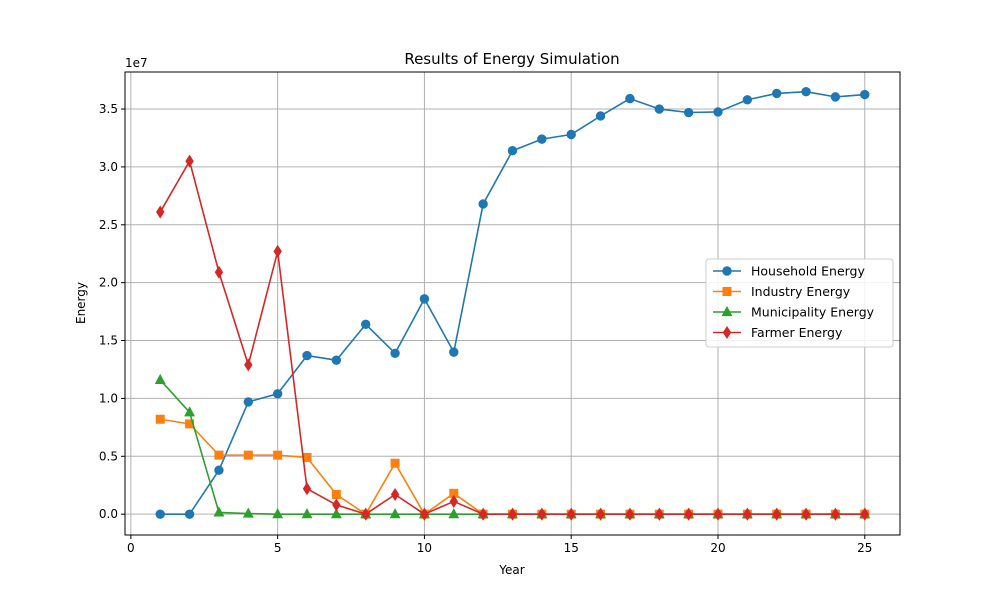 Image resolution: width=1000 pixels, height=600 pixels. I want to click on y-axis-ticks: 0.0 0.5 1.0 1.5 2.0 2.5 3.0 3.5, so click(112, 311).